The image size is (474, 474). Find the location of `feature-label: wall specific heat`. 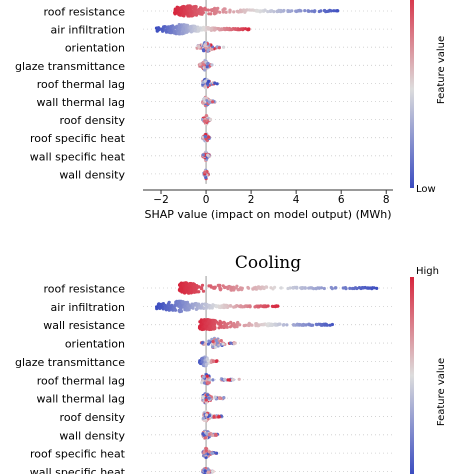

feature-label: wall specific heat is located at coordinates (78, 470).